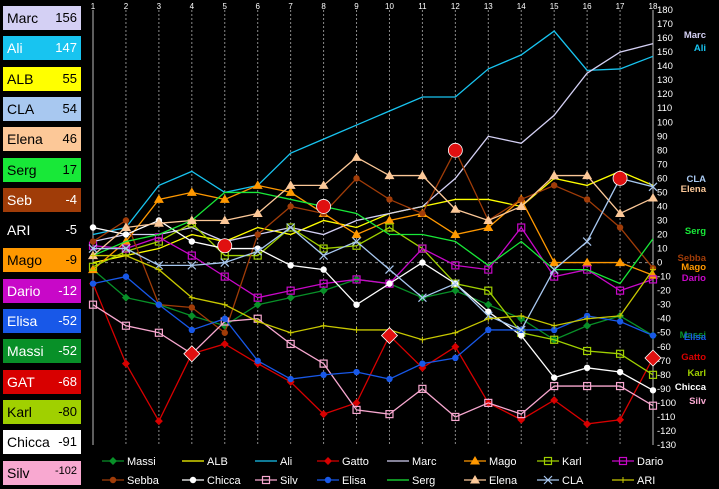 This screenshot has width=719, height=489. I want to click on y-tick-label: -90, so click(664, 389).